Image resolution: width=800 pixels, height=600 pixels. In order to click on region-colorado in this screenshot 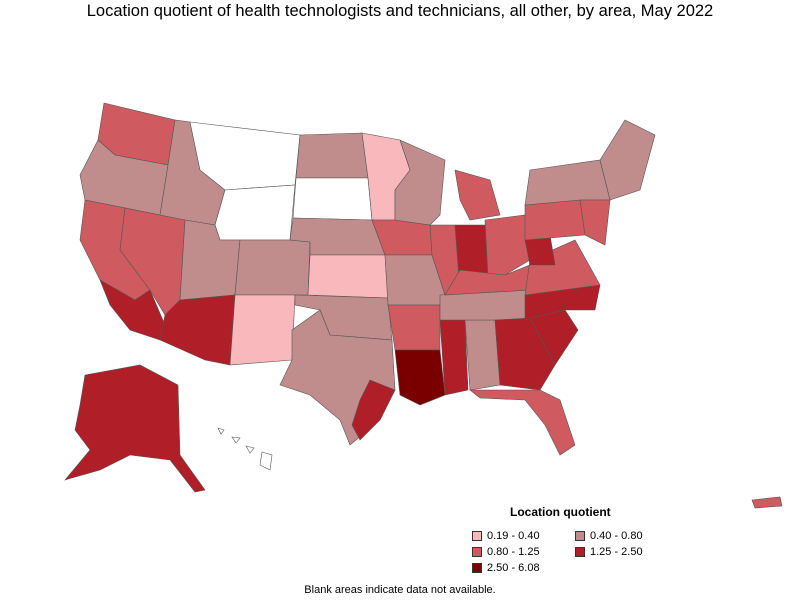, I will do `click(272, 267)`.